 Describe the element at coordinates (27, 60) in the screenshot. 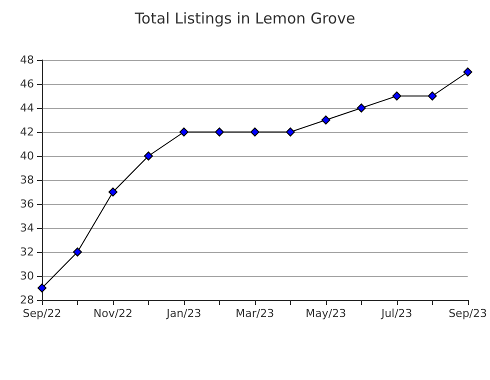

I see `y-tick-label: 48` at that location.